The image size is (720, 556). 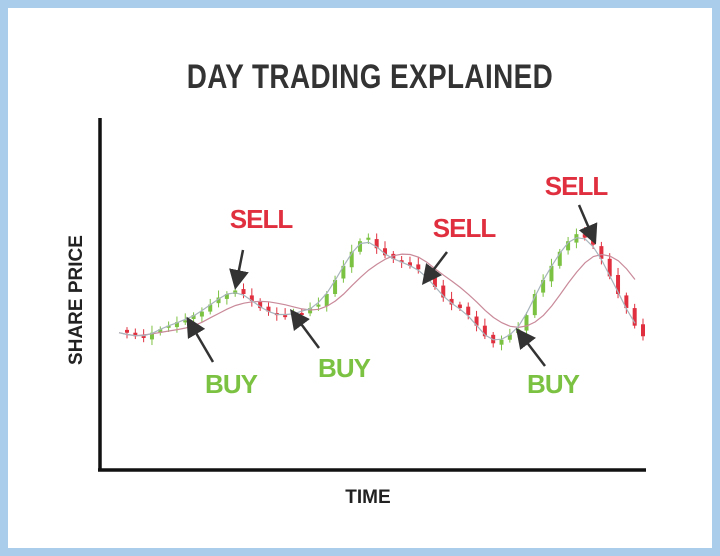 What do you see at coordinates (553, 384) in the screenshot?
I see `buy-label-3: BUY` at bounding box center [553, 384].